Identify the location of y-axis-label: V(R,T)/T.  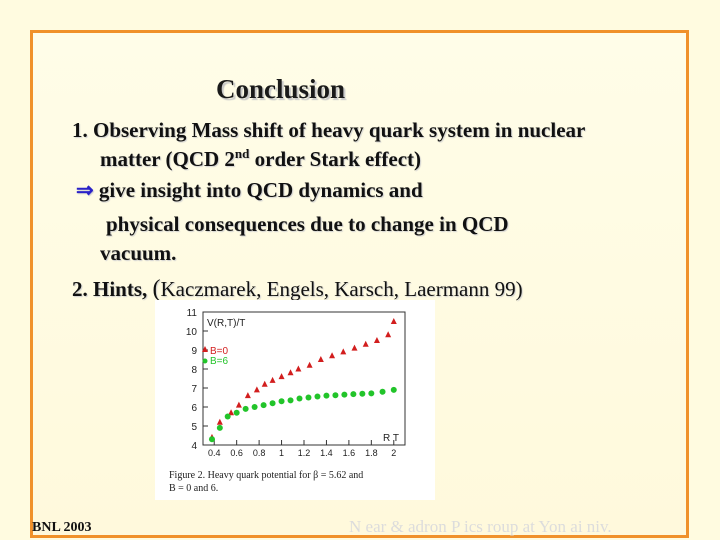
(226, 323).